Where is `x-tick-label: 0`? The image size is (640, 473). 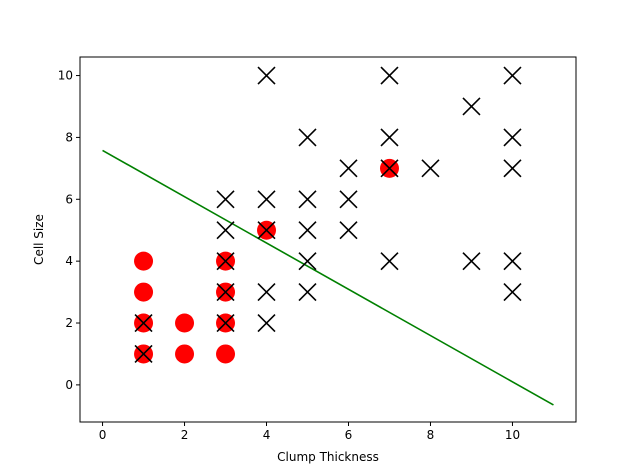
x-tick-label: 0 is located at coordinates (103, 435).